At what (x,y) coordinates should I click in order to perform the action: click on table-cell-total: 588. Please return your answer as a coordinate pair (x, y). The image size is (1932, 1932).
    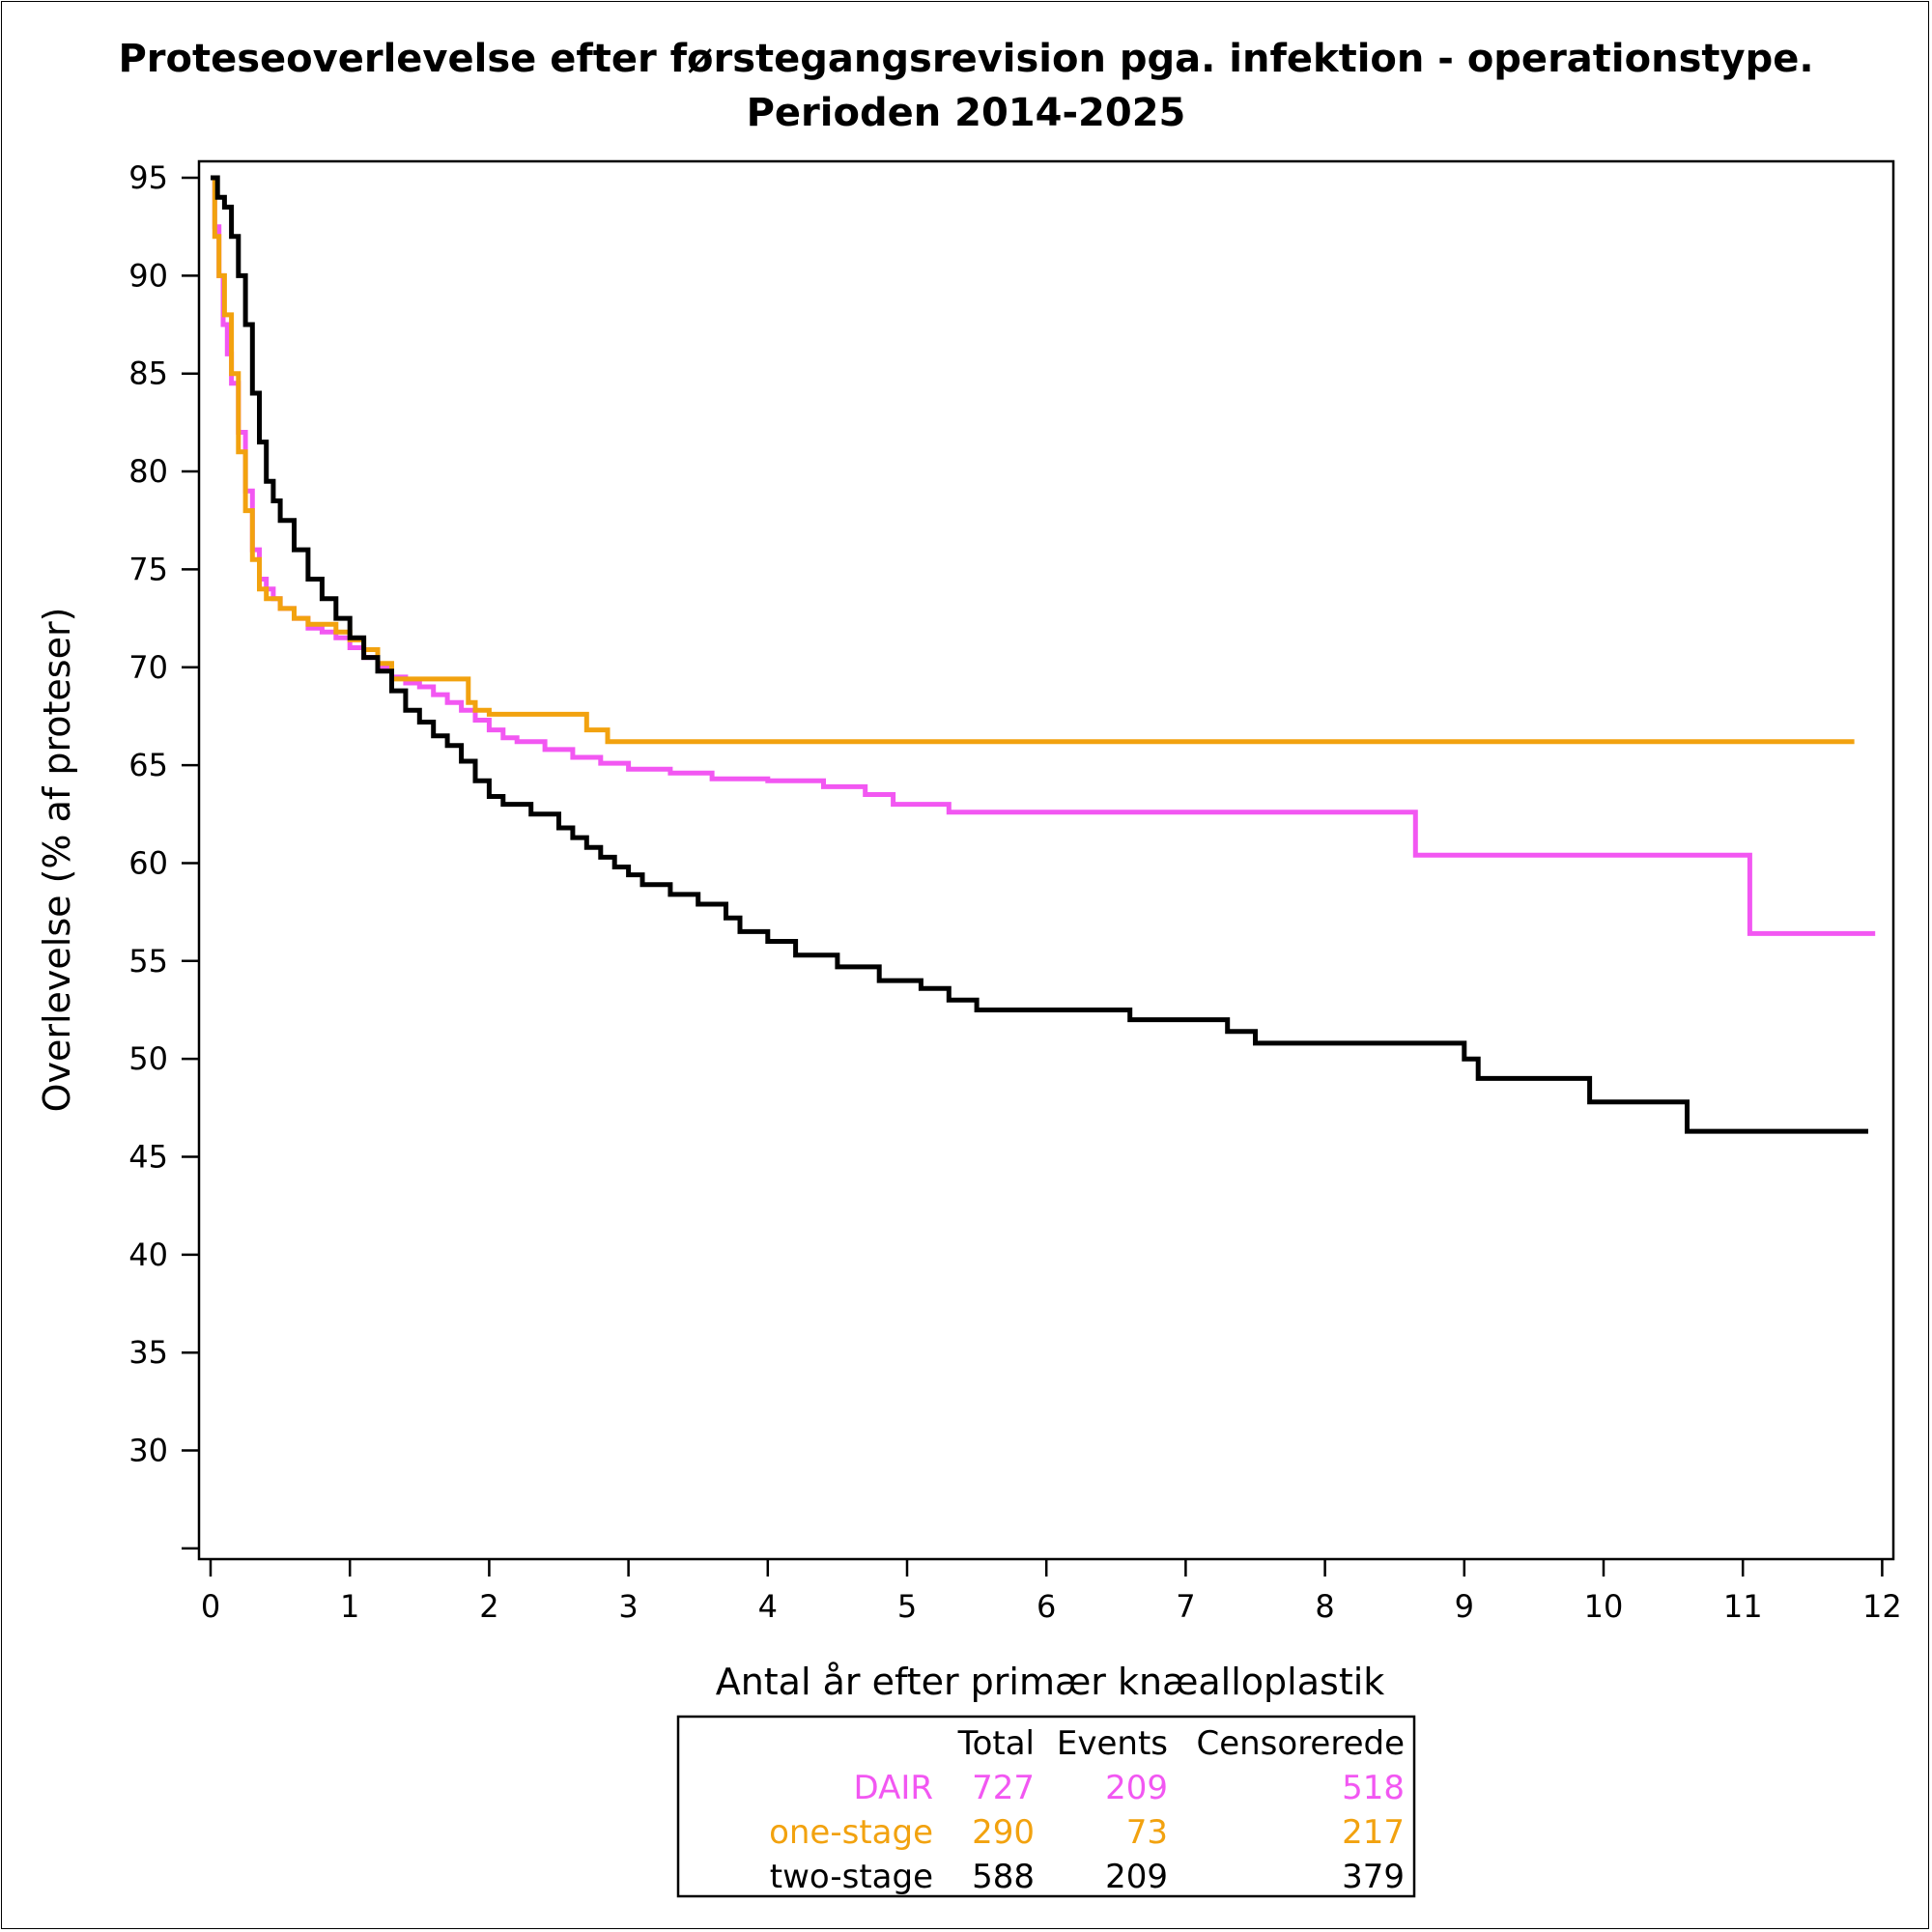
    Looking at the image, I should click on (1003, 1877).